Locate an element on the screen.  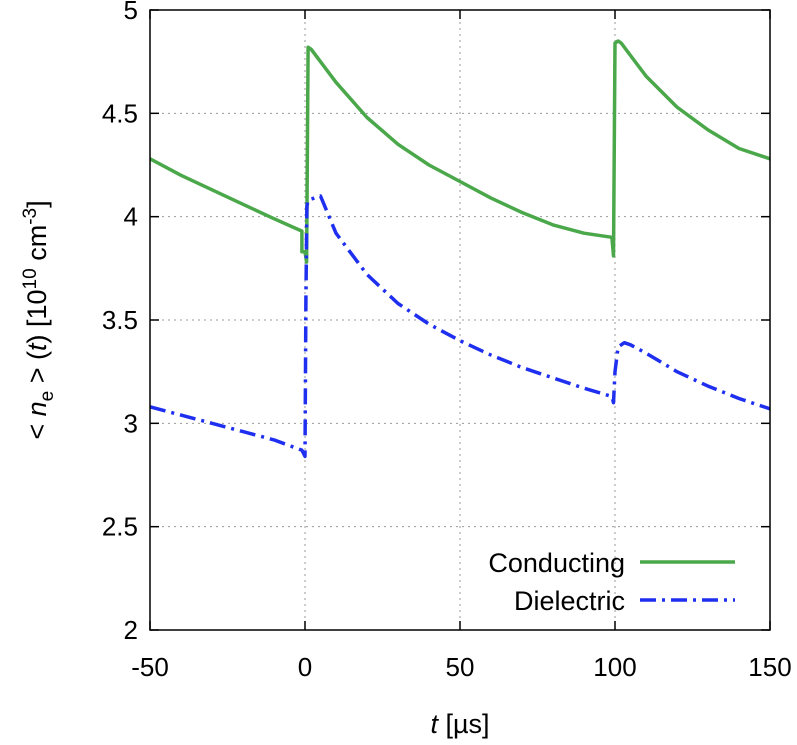
y-axis-label-unit-exp: -3 is located at coordinates (30, 216).